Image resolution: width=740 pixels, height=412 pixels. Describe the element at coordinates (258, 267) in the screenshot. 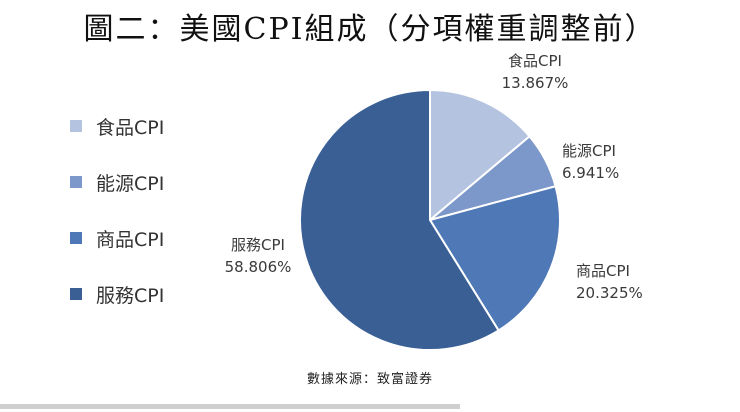

I see `slice-value-services: 58.806%` at that location.